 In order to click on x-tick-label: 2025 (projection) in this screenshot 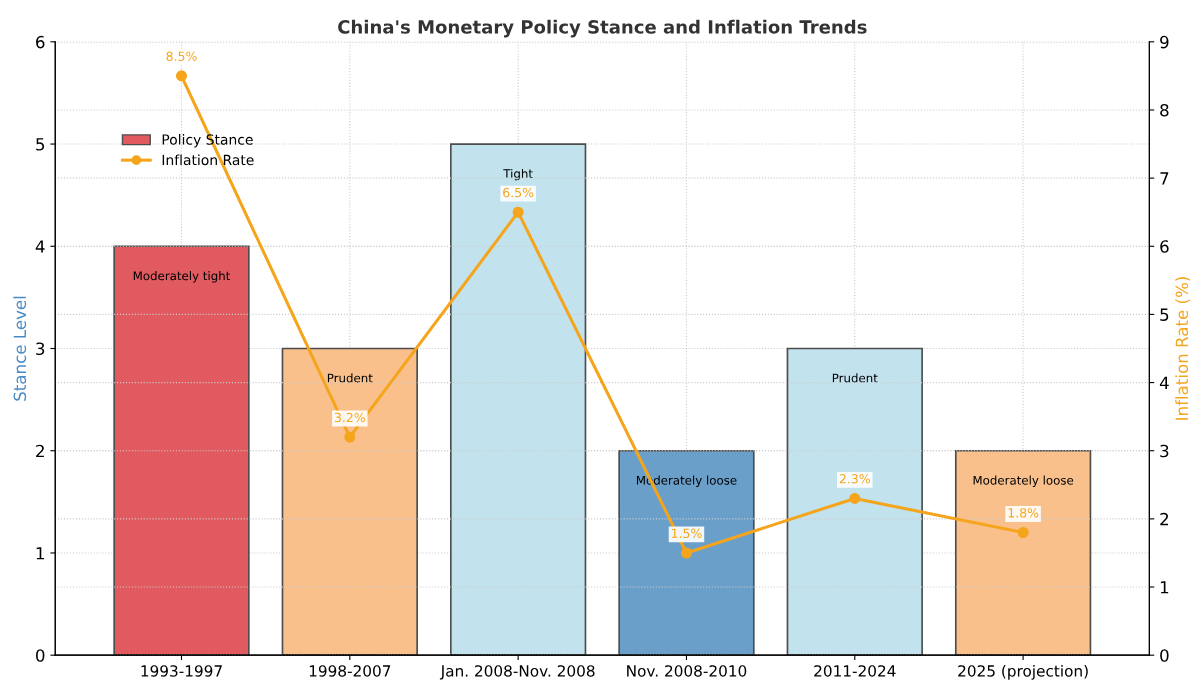, I will do `click(1023, 672)`.